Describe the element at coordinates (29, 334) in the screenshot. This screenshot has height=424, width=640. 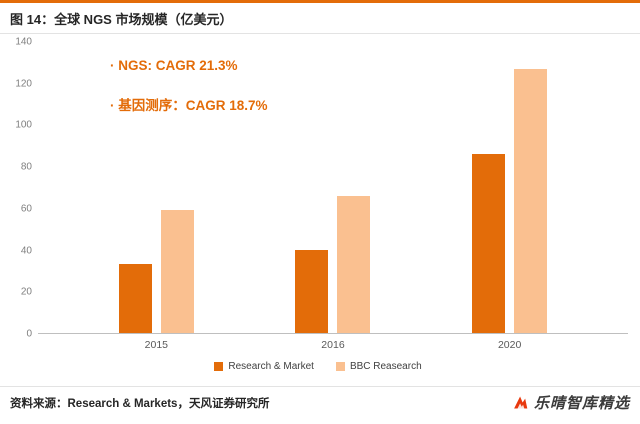
I see `y-tick-label: 0` at that location.